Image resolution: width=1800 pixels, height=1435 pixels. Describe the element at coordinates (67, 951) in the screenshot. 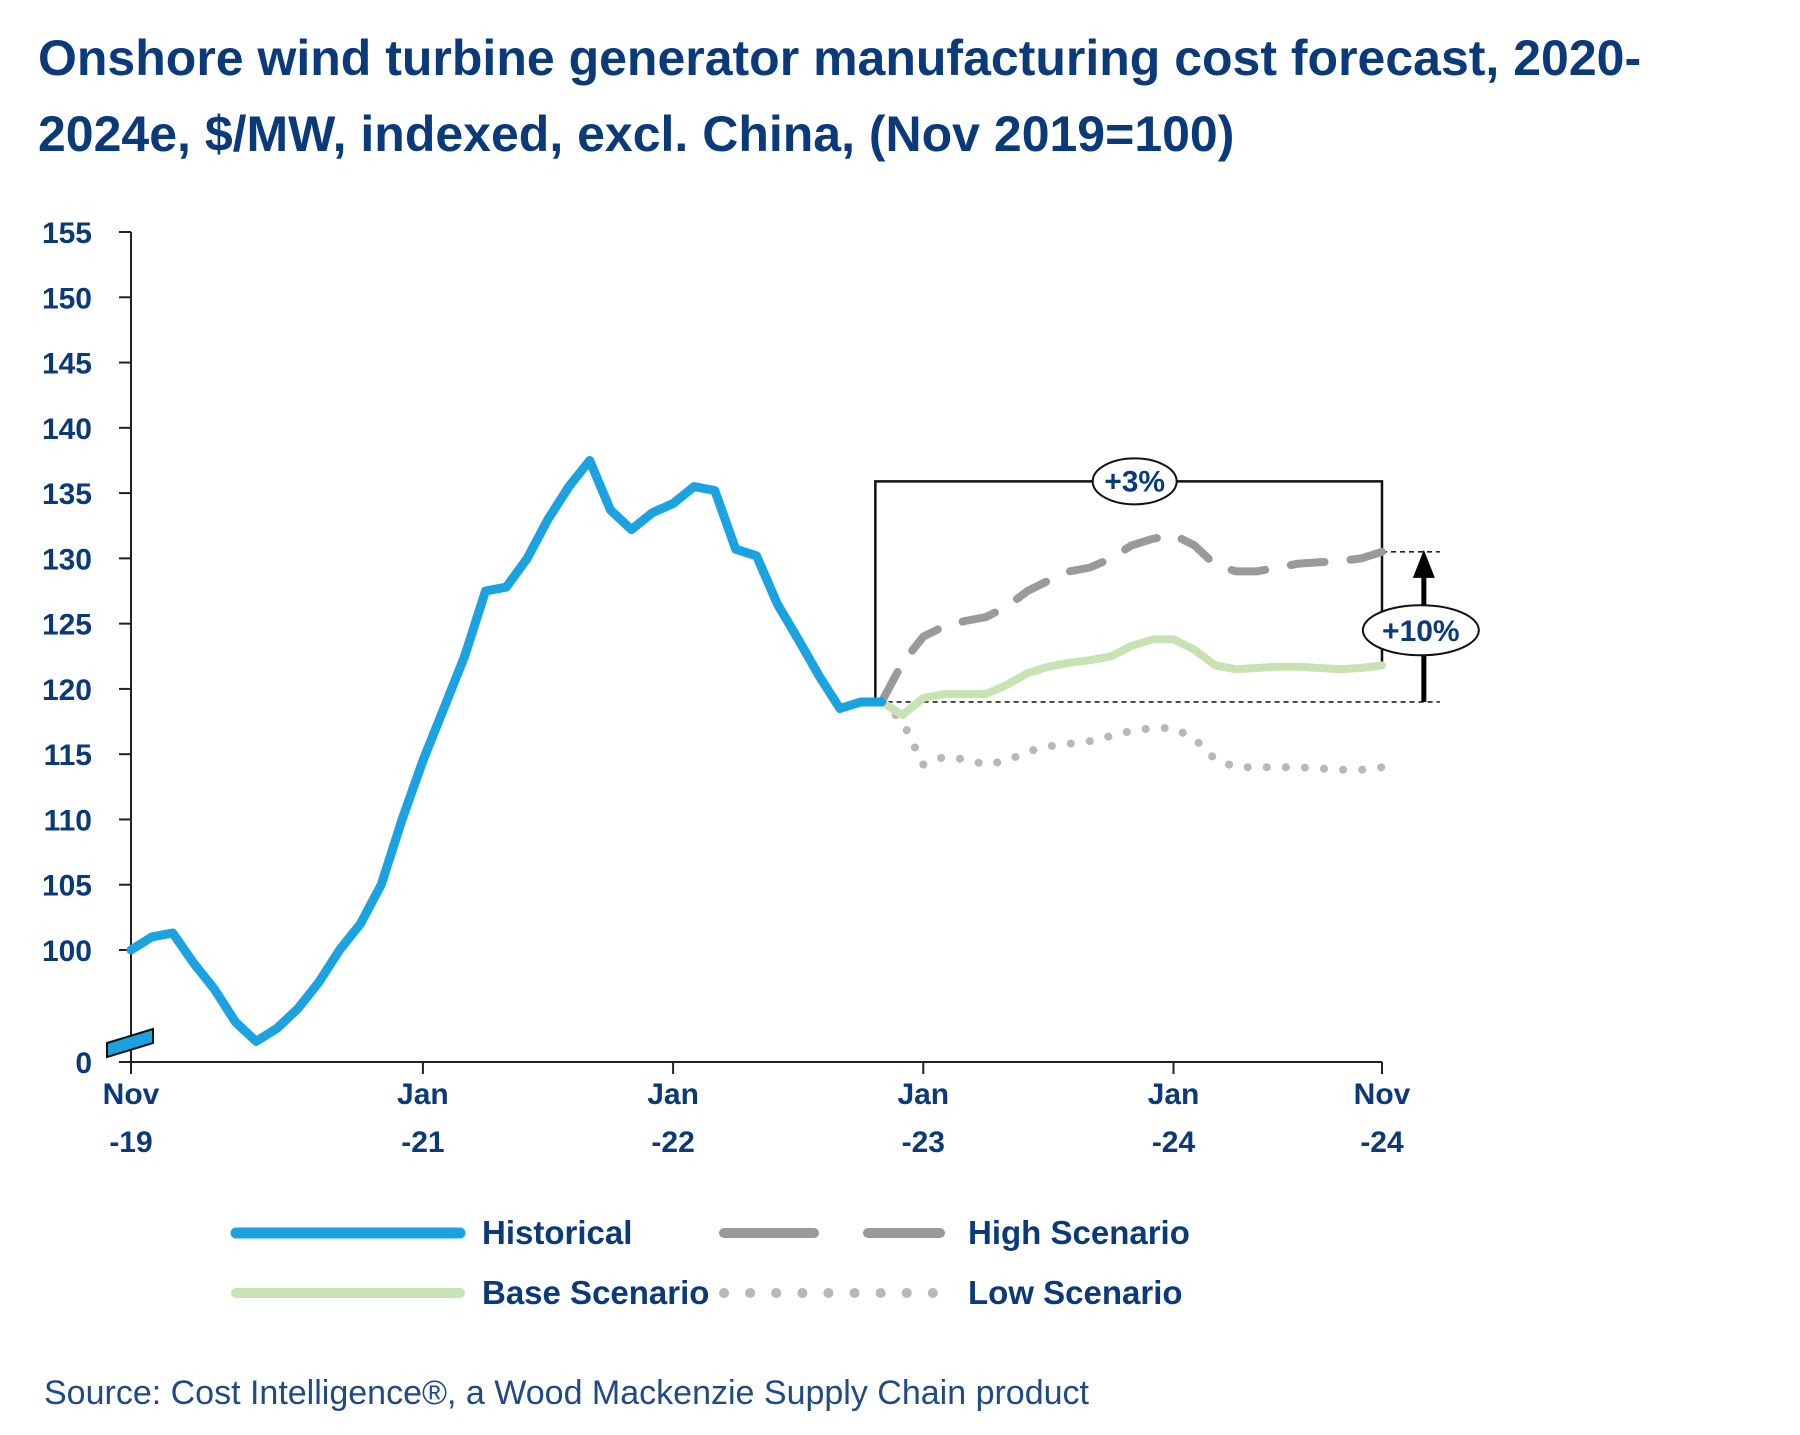

I see `y-tick-label: 100` at that location.